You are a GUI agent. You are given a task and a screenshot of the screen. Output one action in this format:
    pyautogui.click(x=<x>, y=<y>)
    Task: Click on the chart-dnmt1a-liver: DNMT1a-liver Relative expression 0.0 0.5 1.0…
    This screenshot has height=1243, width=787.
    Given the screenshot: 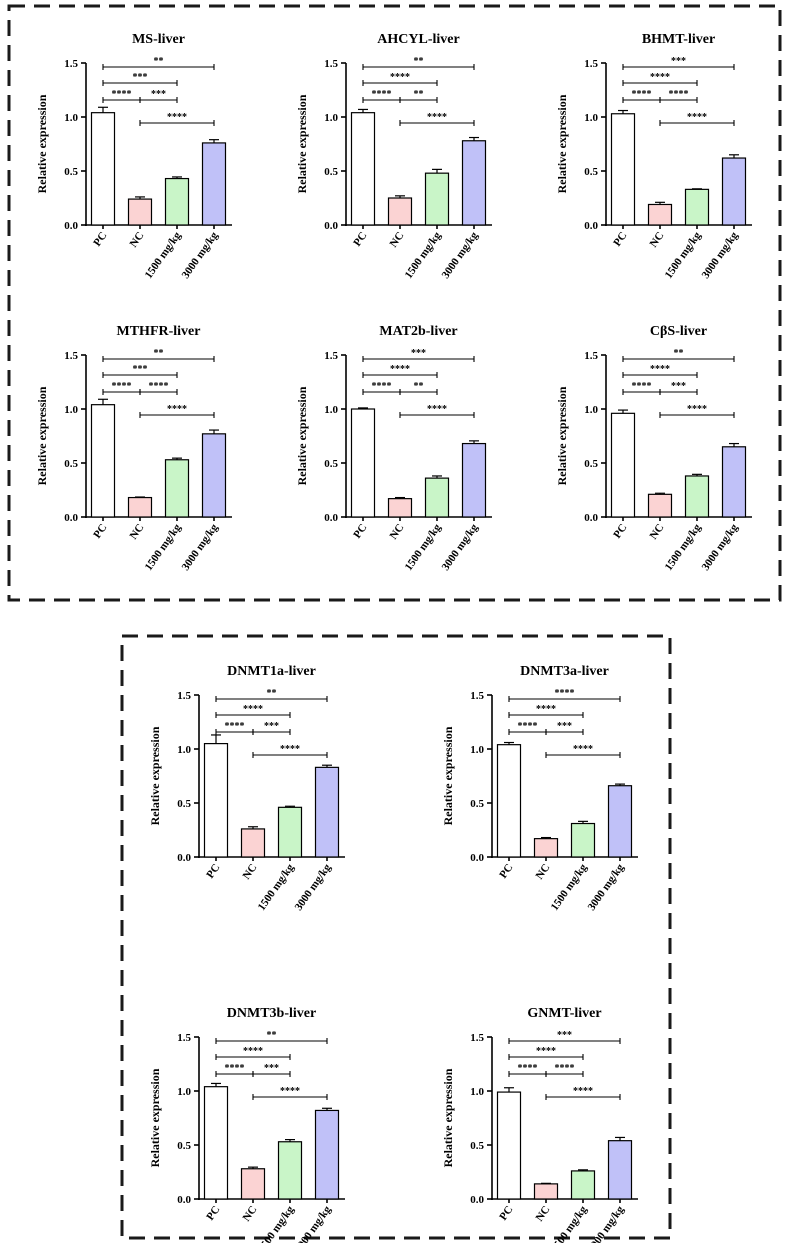 What is the action you would take?
    pyautogui.click(x=246, y=788)
    